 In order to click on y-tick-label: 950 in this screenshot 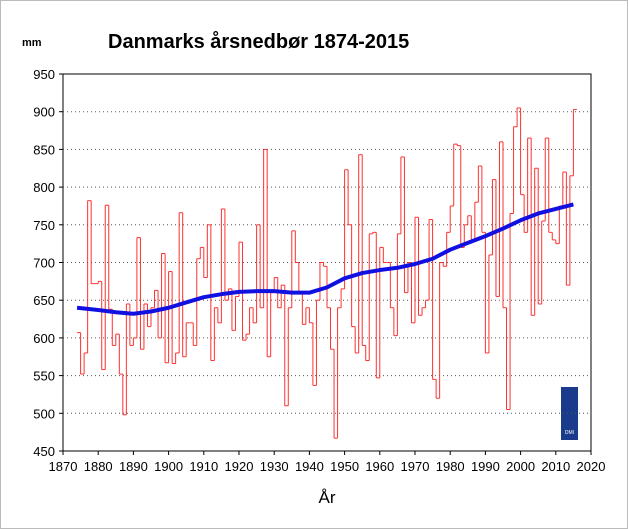, I will do `click(44, 74)`.